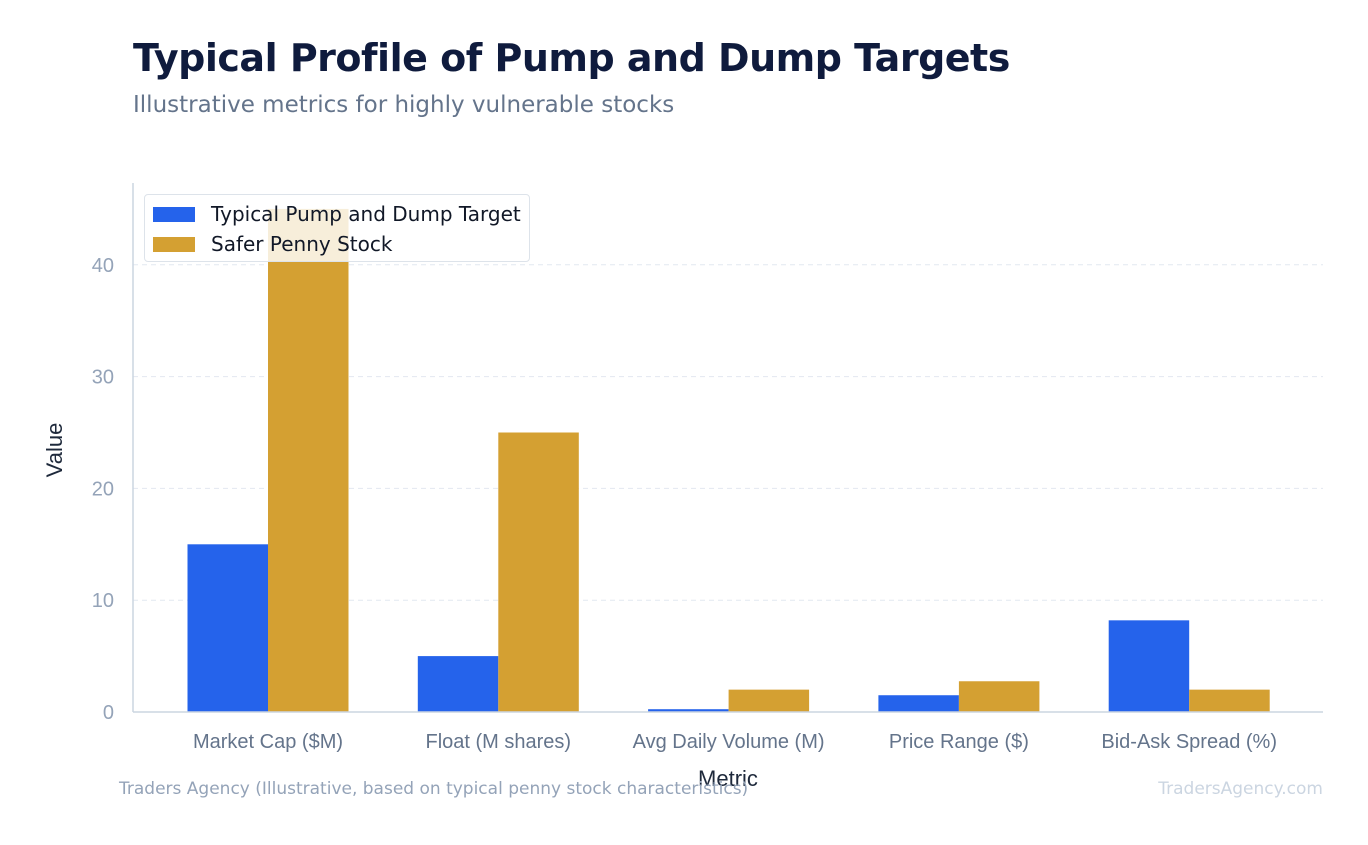 This screenshot has width=1368, height=845. What do you see at coordinates (728, 778) in the screenshot?
I see `x-axis-label: Metric` at bounding box center [728, 778].